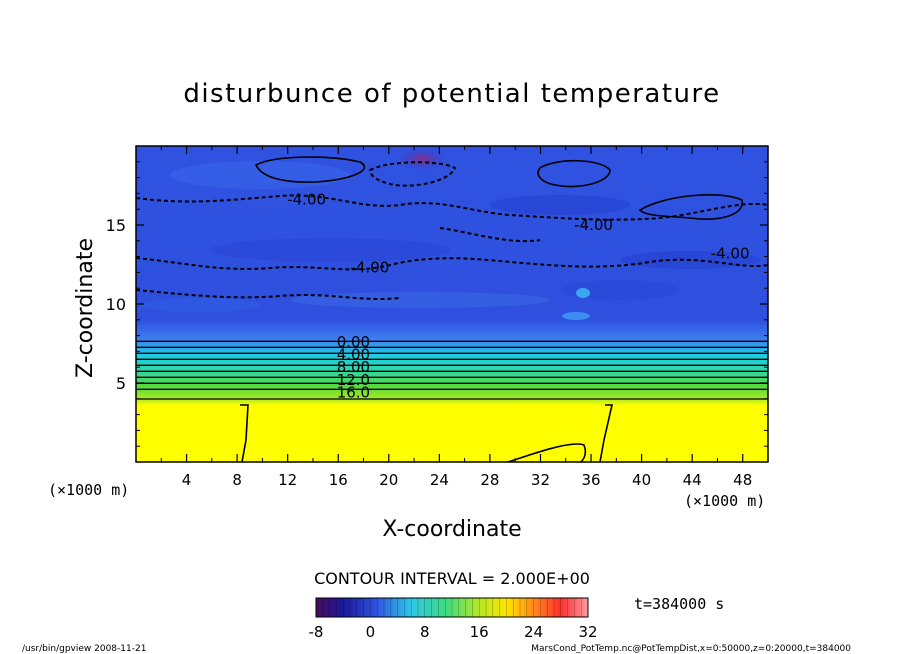 The width and height of the screenshot is (904, 654). I want to click on x-tick-label: 28, so click(489, 480).